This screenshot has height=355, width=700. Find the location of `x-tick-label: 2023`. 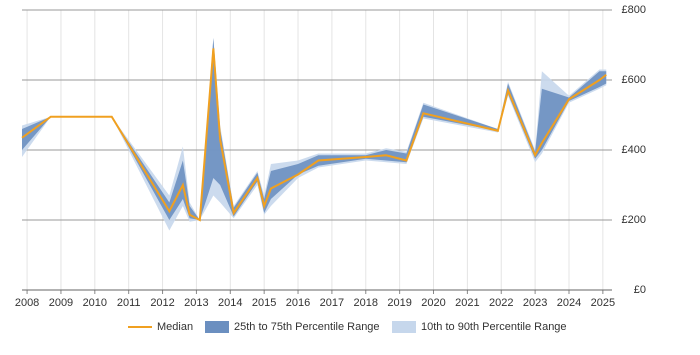

x-tick-label: 2023 is located at coordinates (535, 303).